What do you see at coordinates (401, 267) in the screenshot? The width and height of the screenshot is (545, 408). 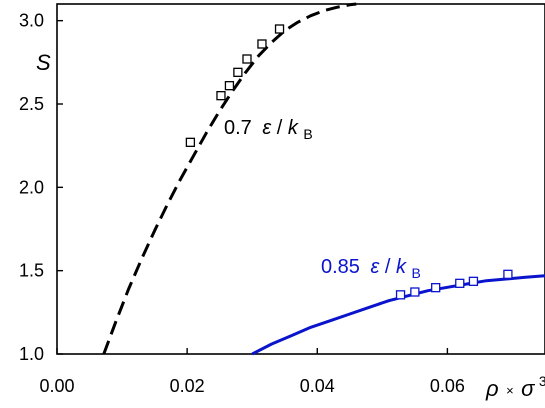 I see `series-label-0.85-k: k` at bounding box center [401, 267].